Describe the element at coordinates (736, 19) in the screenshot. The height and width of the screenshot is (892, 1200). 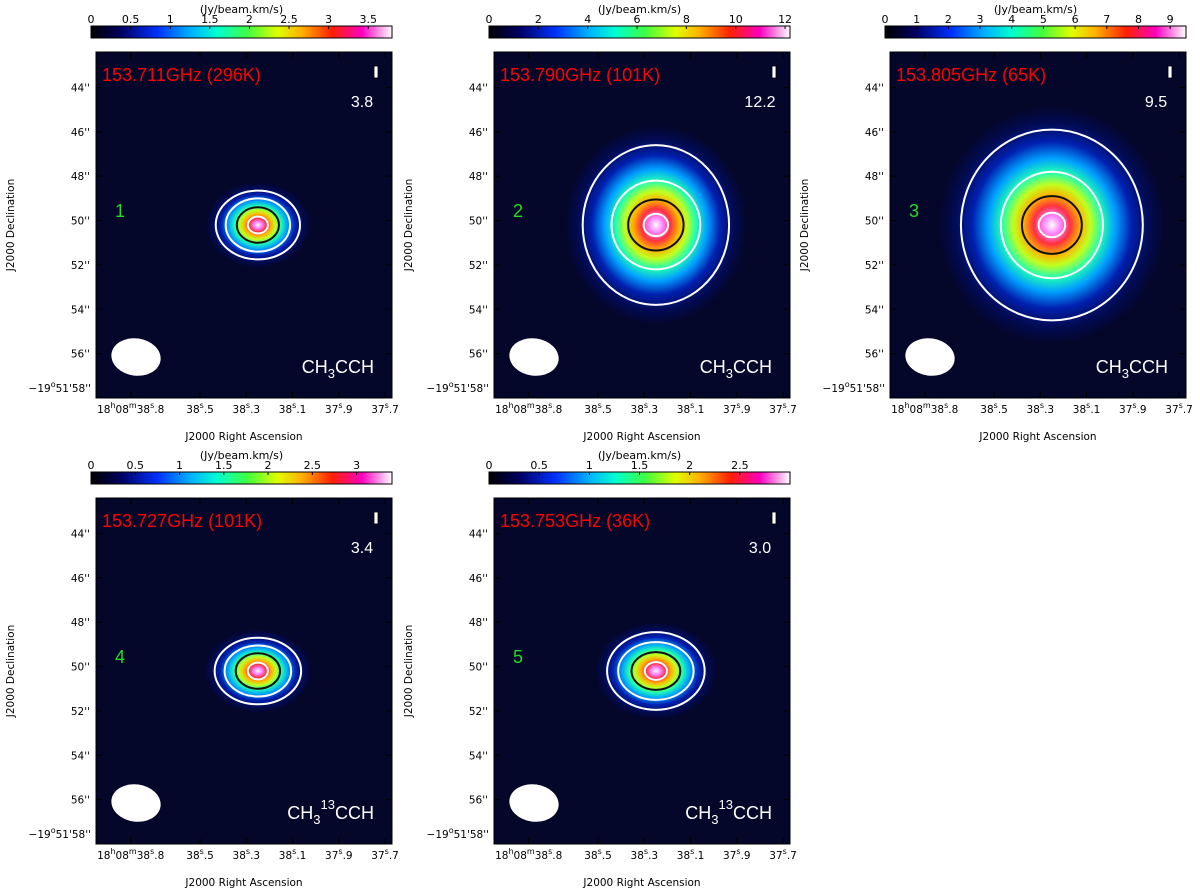
I see `p2-colorbar-tick-label: 10` at that location.